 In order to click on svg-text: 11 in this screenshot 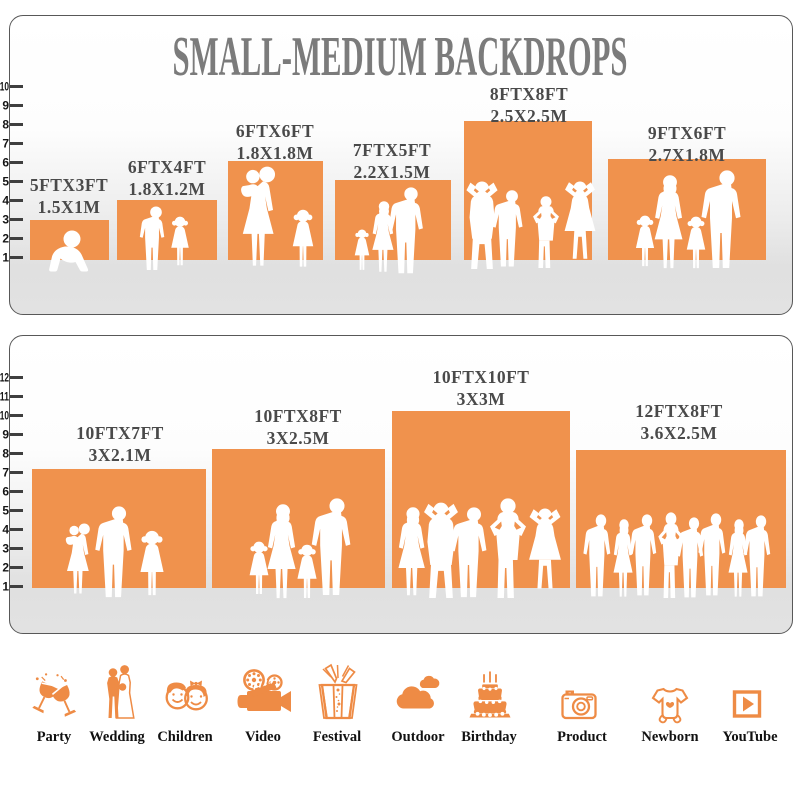, I will do `click(4, 397)`.